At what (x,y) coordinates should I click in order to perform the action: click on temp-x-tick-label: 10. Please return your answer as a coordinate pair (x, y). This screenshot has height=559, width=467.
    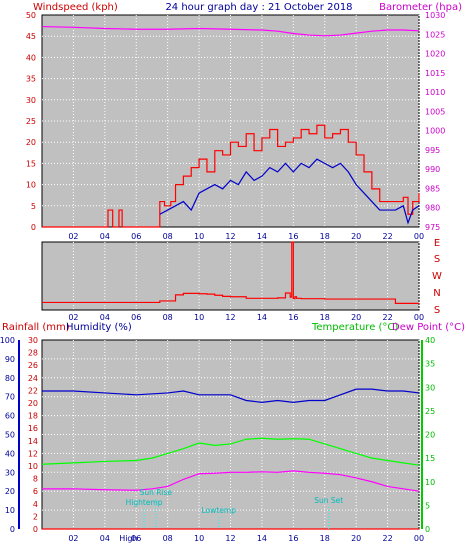
    Looking at the image, I should click on (199, 538).